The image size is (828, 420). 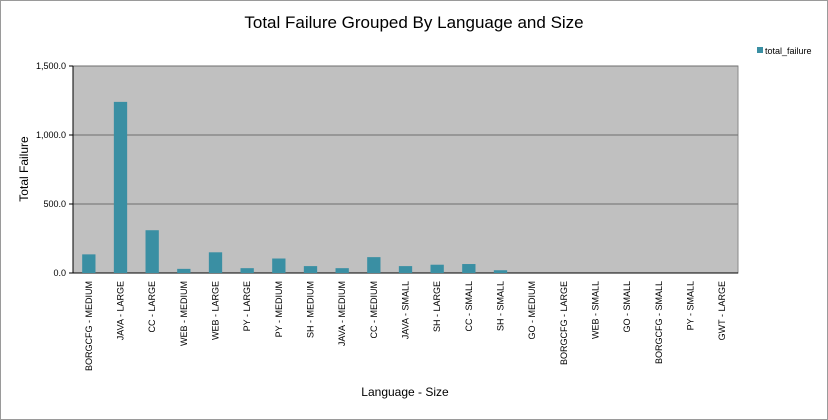 What do you see at coordinates (247, 306) in the screenshot?
I see `x-tick-label: PY - LARGE` at bounding box center [247, 306].